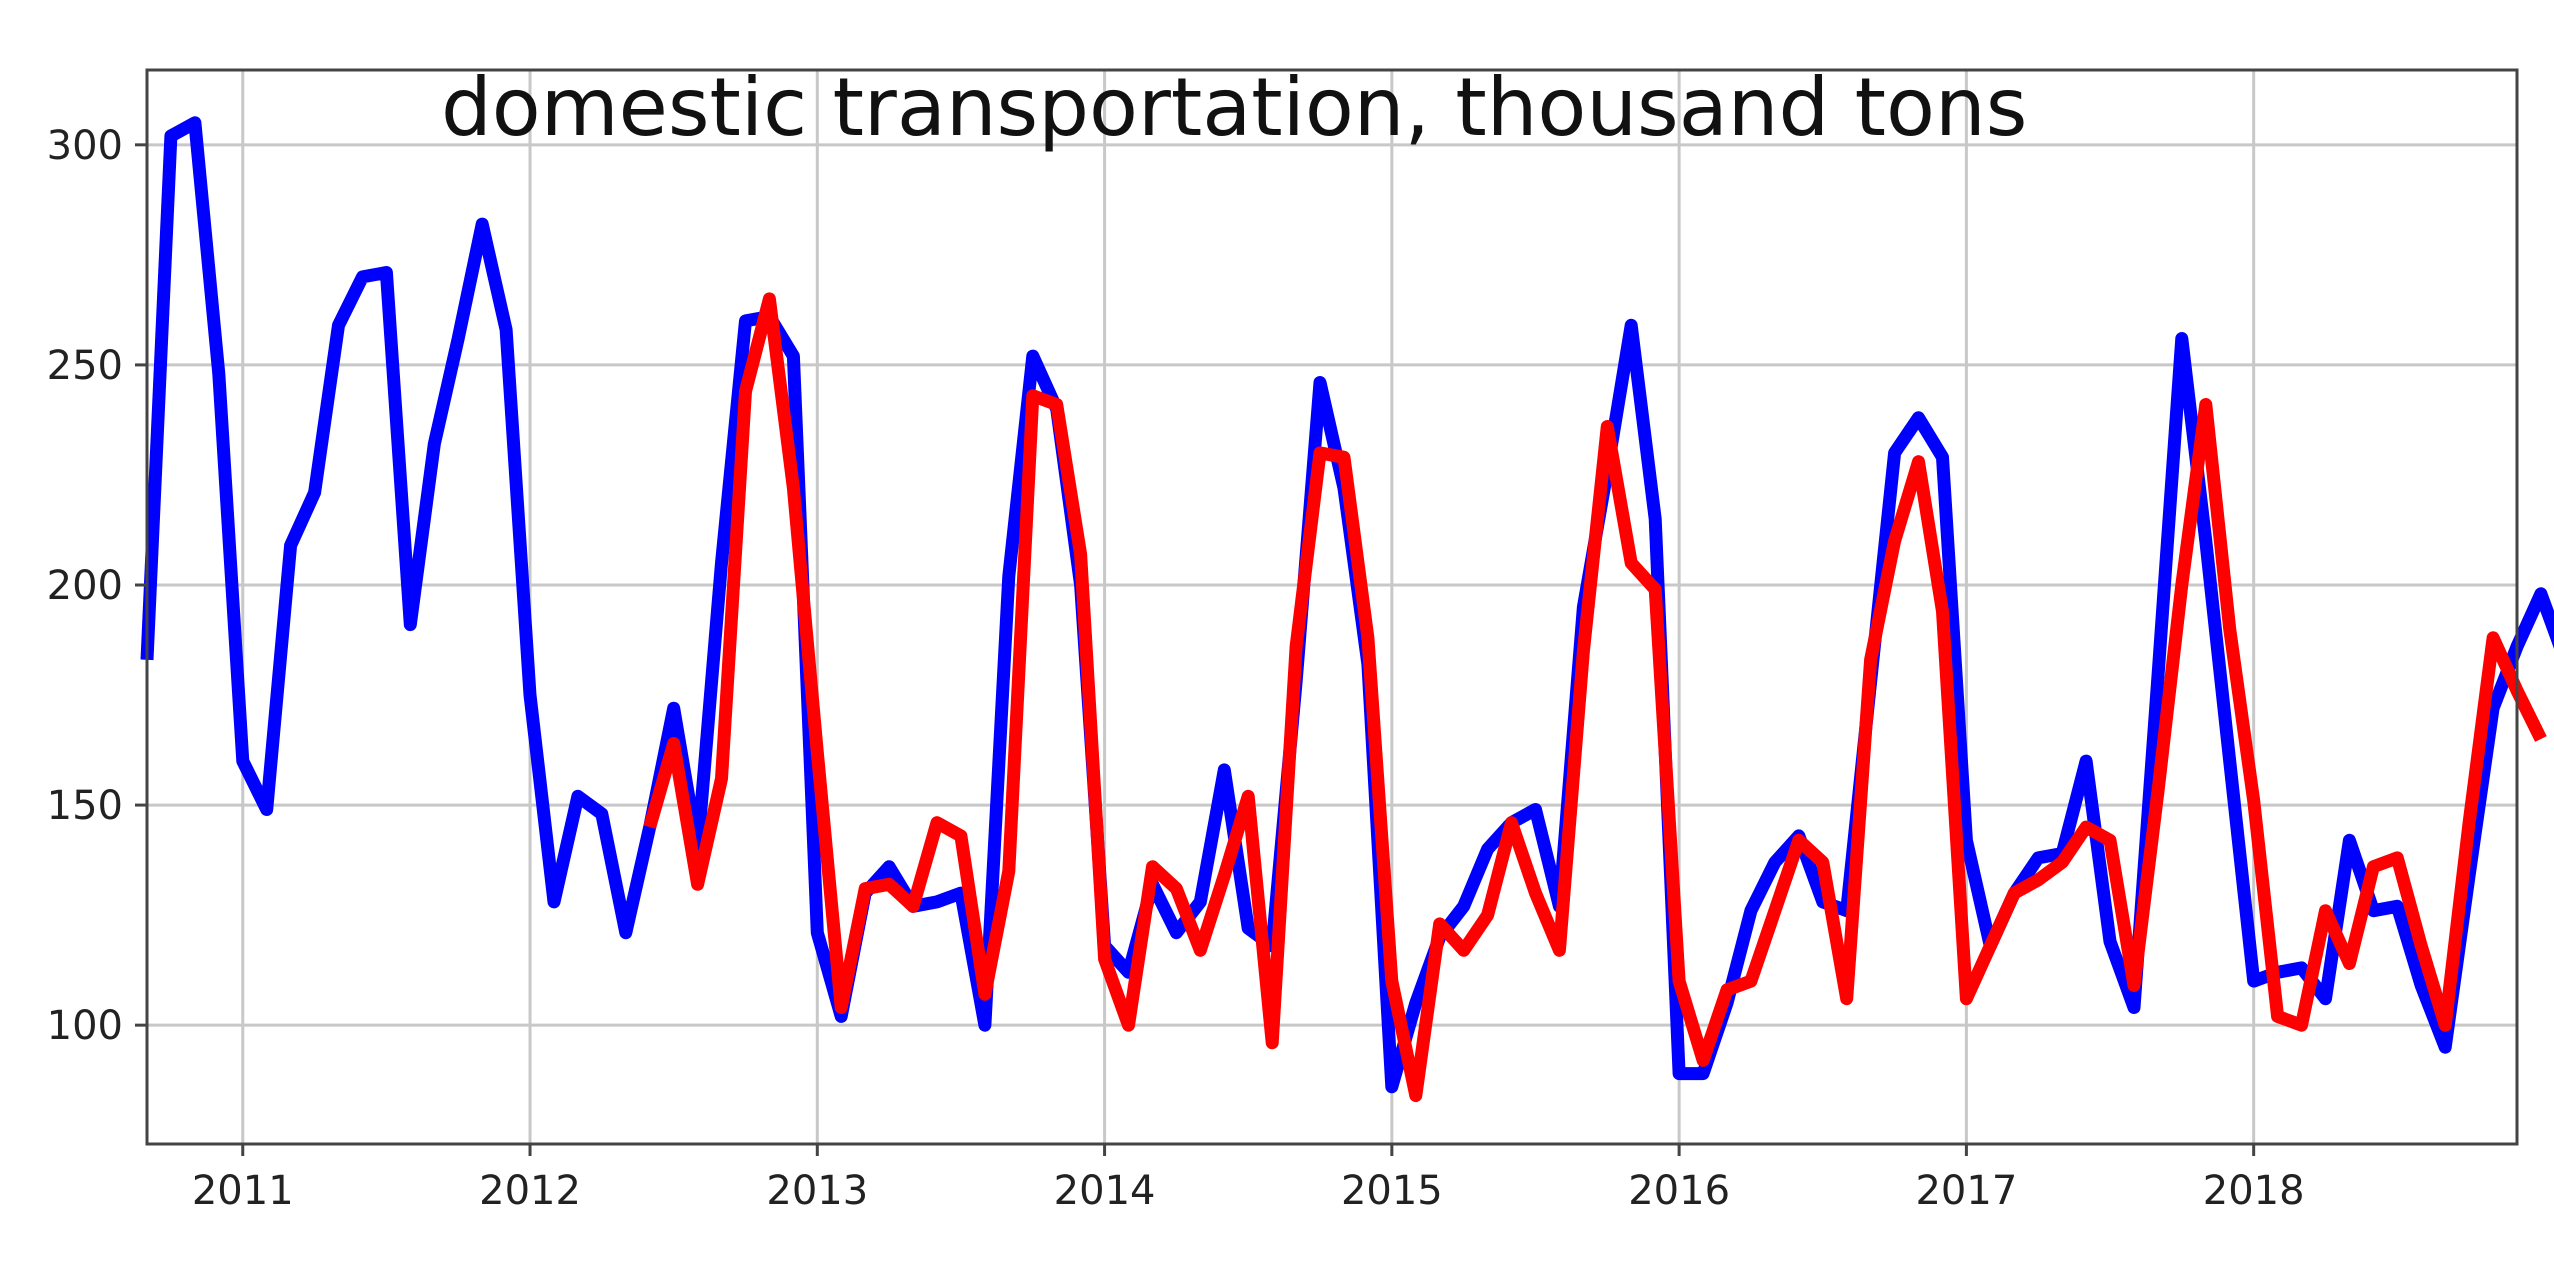 The height and width of the screenshot is (1264, 2554). What do you see at coordinates (1966, 1191) in the screenshot?
I see `x-tick-label: 2017` at bounding box center [1966, 1191].